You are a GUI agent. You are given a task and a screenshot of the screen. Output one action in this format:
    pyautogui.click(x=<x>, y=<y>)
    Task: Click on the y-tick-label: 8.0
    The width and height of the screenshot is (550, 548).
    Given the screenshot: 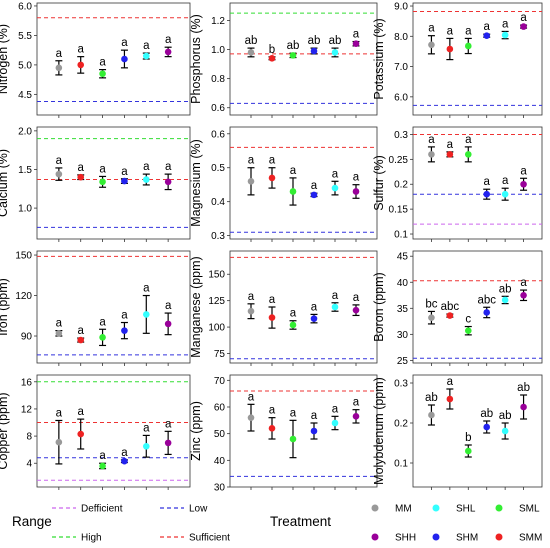 What is the action you would take?
    pyautogui.click(x=401, y=37)
    